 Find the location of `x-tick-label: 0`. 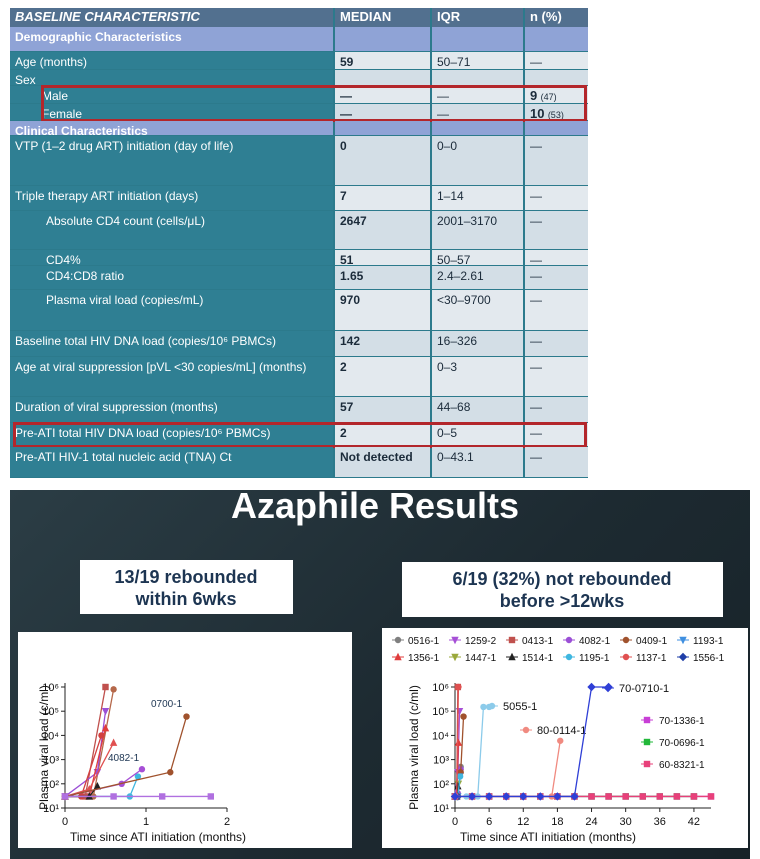

x-tick-label: 0 is located at coordinates (455, 822).